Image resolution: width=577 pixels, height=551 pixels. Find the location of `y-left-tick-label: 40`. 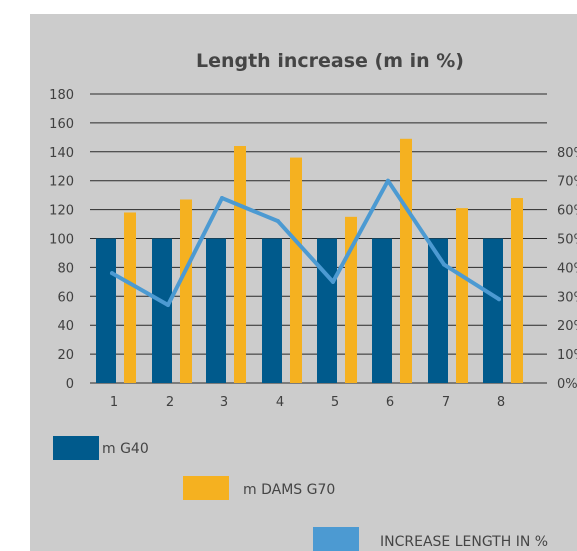

y-left-tick-label: 40 is located at coordinates (65, 326).